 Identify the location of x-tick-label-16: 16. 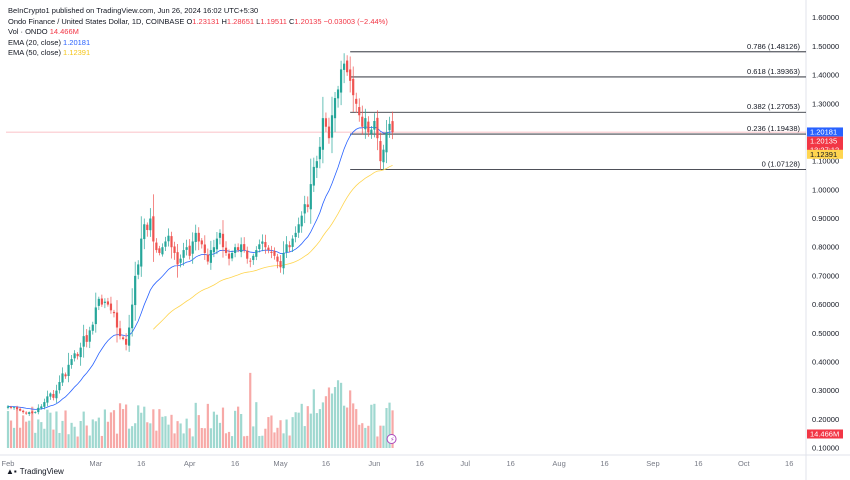
(789, 463).